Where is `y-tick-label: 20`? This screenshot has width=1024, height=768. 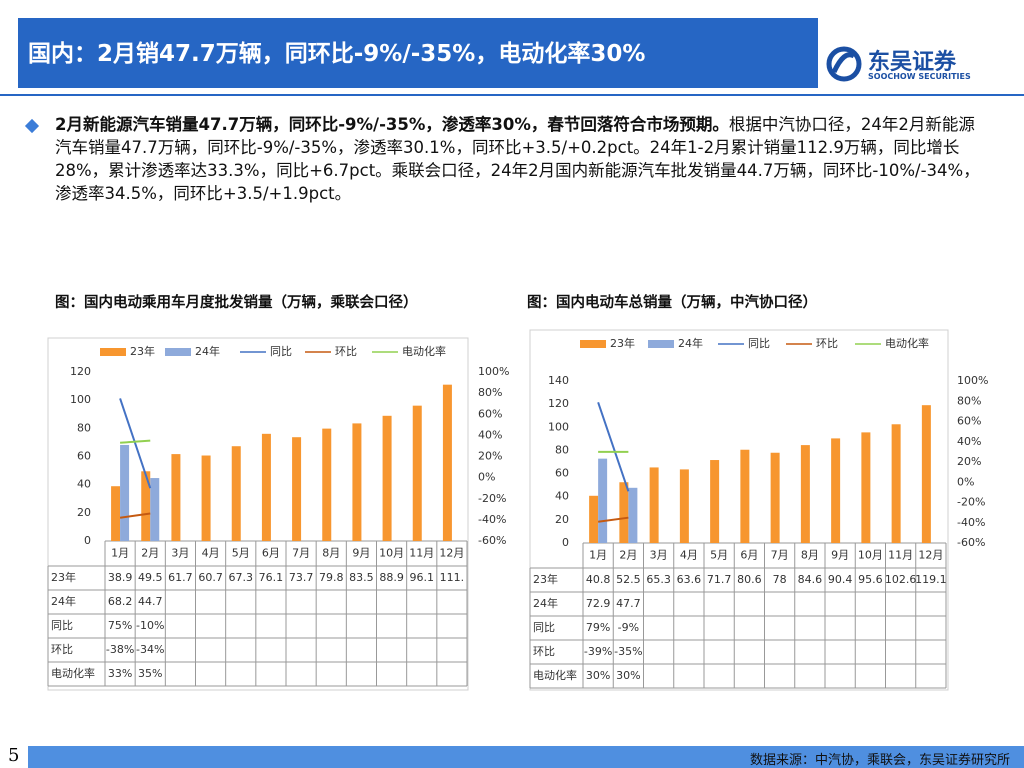 y-tick-label: 20 is located at coordinates (84, 512).